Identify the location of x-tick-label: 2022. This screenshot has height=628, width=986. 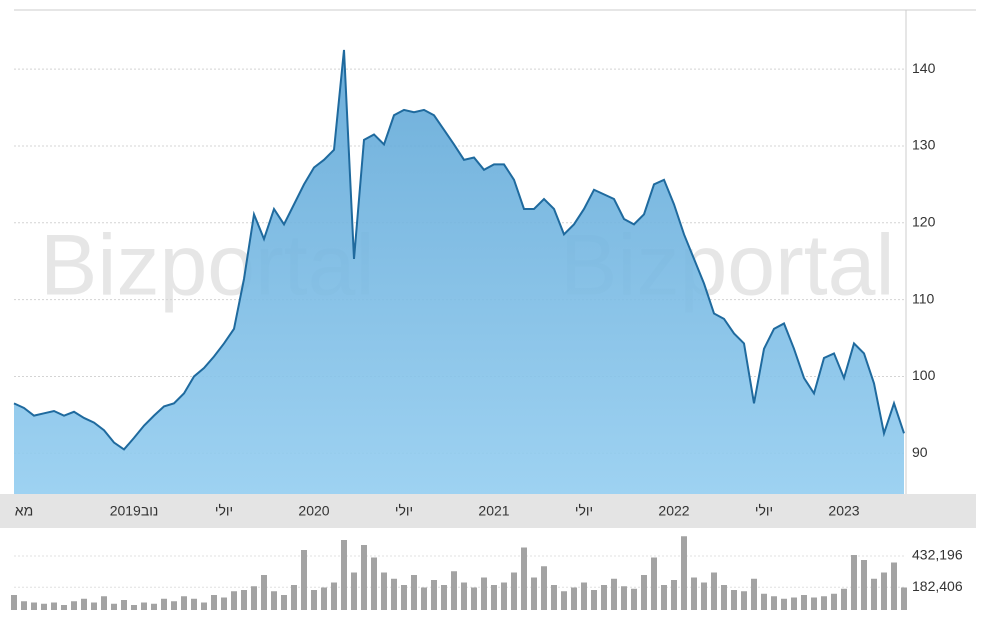
(673, 511).